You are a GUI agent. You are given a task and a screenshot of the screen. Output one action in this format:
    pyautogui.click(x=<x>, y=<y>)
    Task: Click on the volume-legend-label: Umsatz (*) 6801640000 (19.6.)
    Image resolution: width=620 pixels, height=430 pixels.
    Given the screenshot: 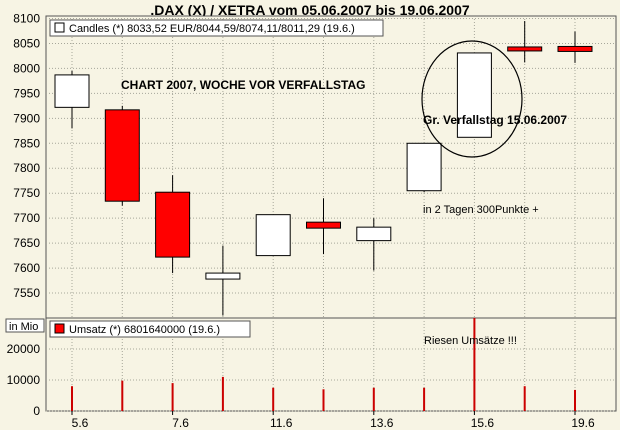 What is the action you would take?
    pyautogui.click(x=144, y=330)
    